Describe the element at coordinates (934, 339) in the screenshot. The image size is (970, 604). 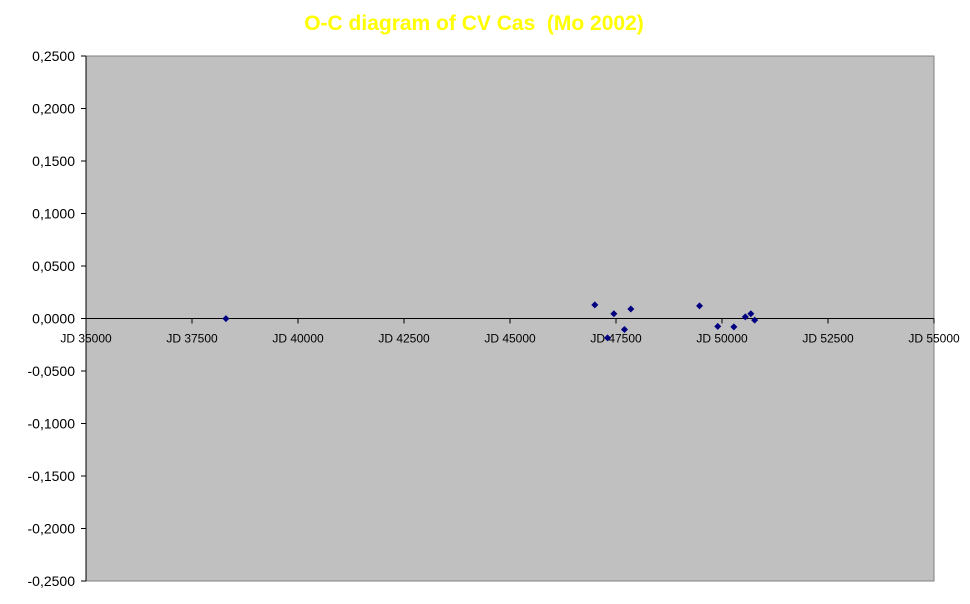
I see `x-tick-label: JD 55000` at that location.